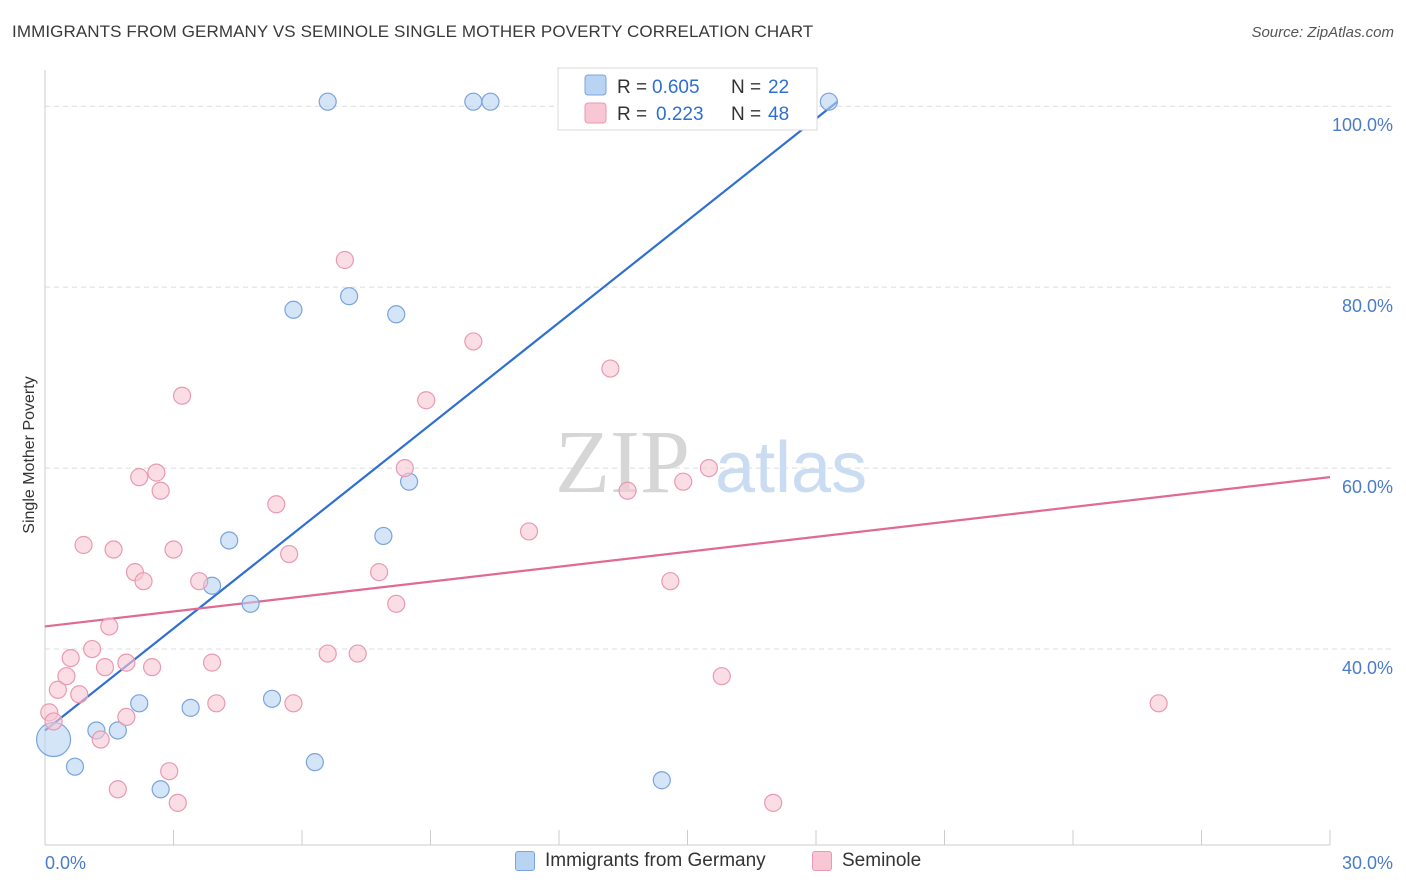 The width and height of the screenshot is (1406, 892). Describe the element at coordinates (29, 454) in the screenshot. I see `y-axis-title: Single Mother Poverty` at that location.